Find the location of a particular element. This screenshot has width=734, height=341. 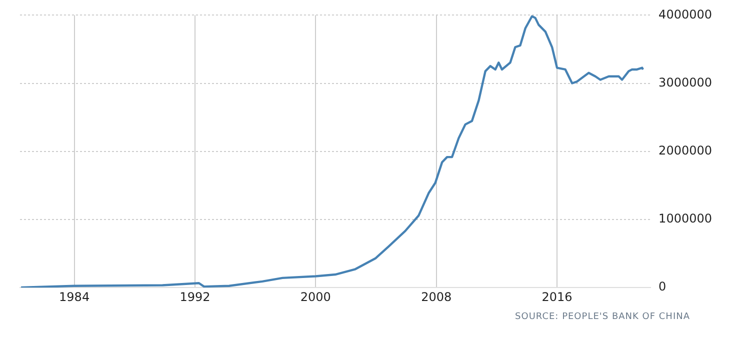

x-tick-label: 1992 is located at coordinates (195, 297).